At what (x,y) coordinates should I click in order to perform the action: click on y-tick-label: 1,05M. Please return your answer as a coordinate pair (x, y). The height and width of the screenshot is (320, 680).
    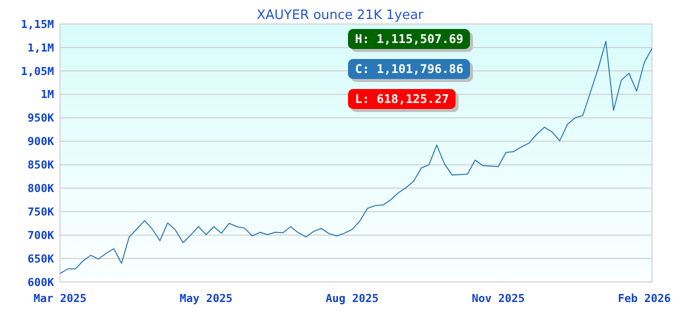
    Looking at the image, I should click on (37, 71).